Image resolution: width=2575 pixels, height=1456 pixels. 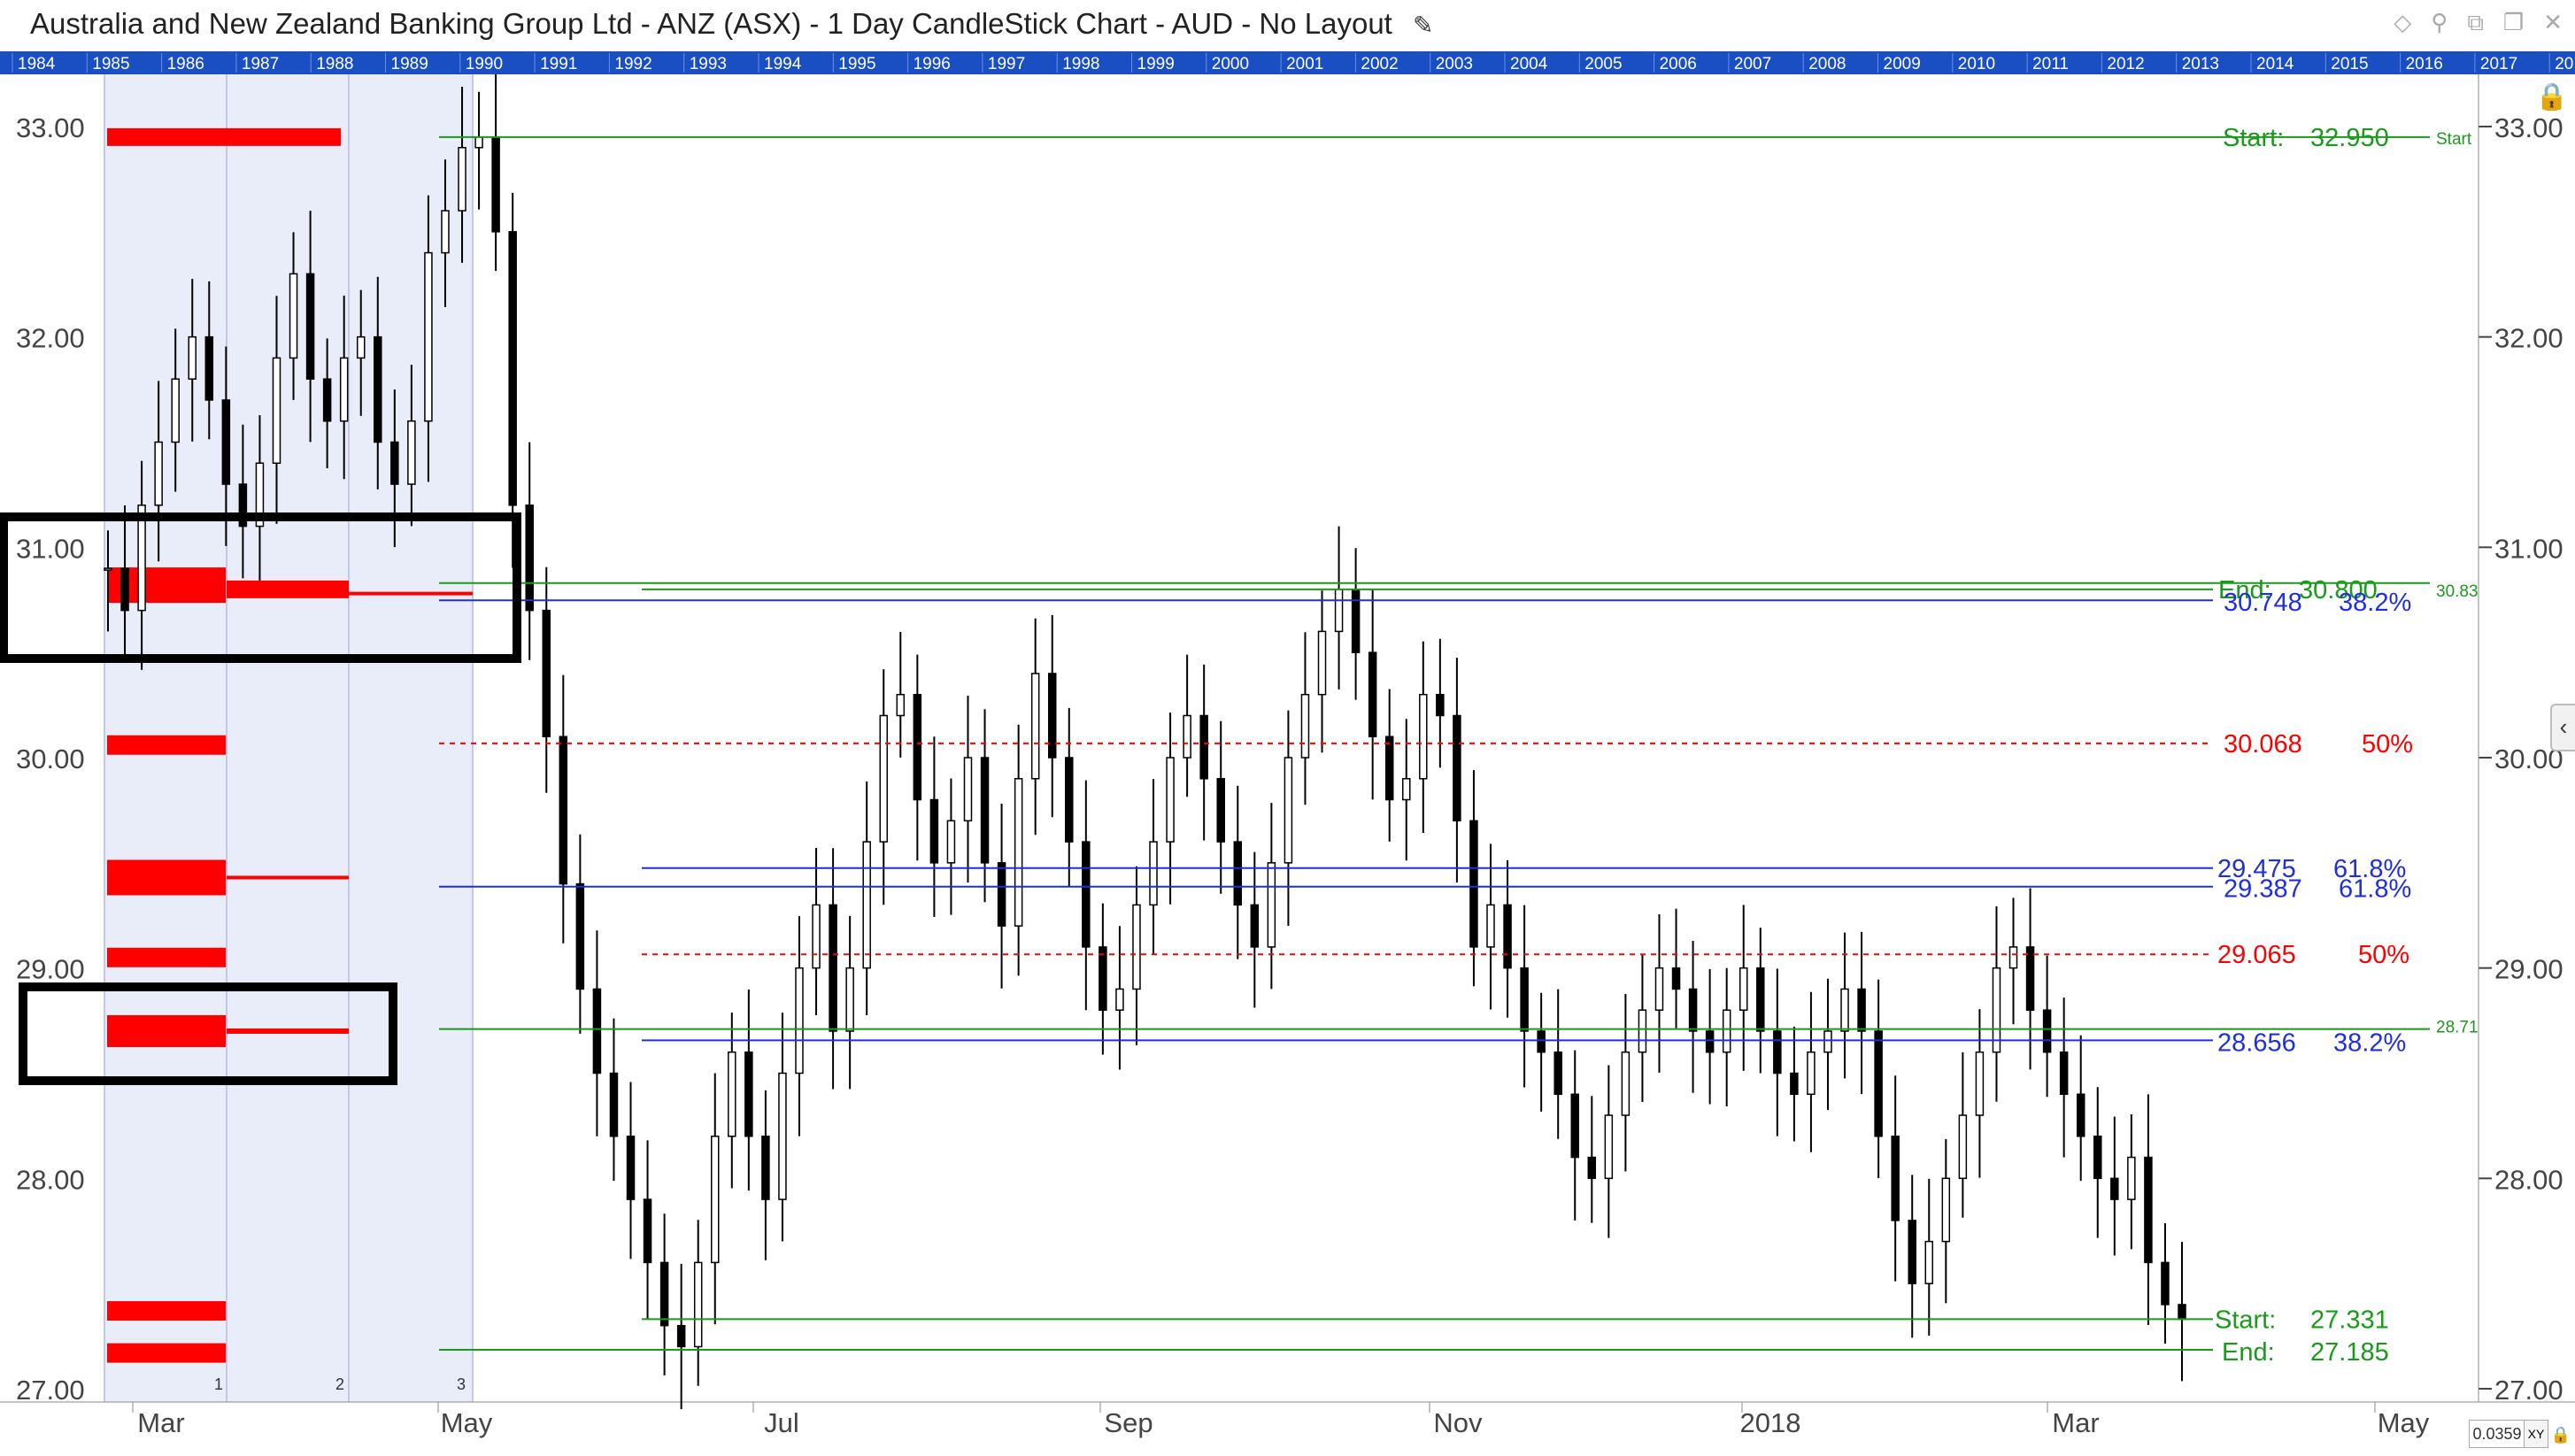 What do you see at coordinates (340, 1384) in the screenshot?
I see `profile-column-label: 2` at bounding box center [340, 1384].